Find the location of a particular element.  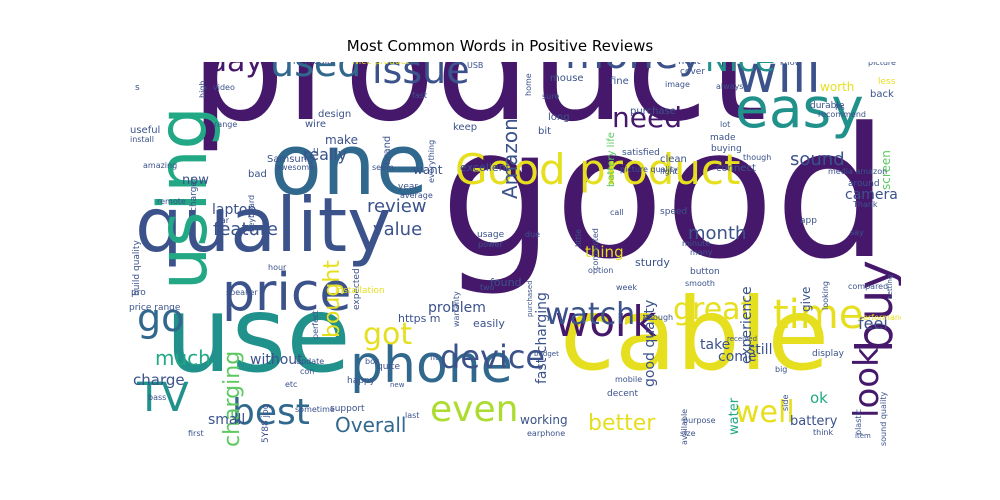

word-looking: looking is located at coordinates (825, 295).